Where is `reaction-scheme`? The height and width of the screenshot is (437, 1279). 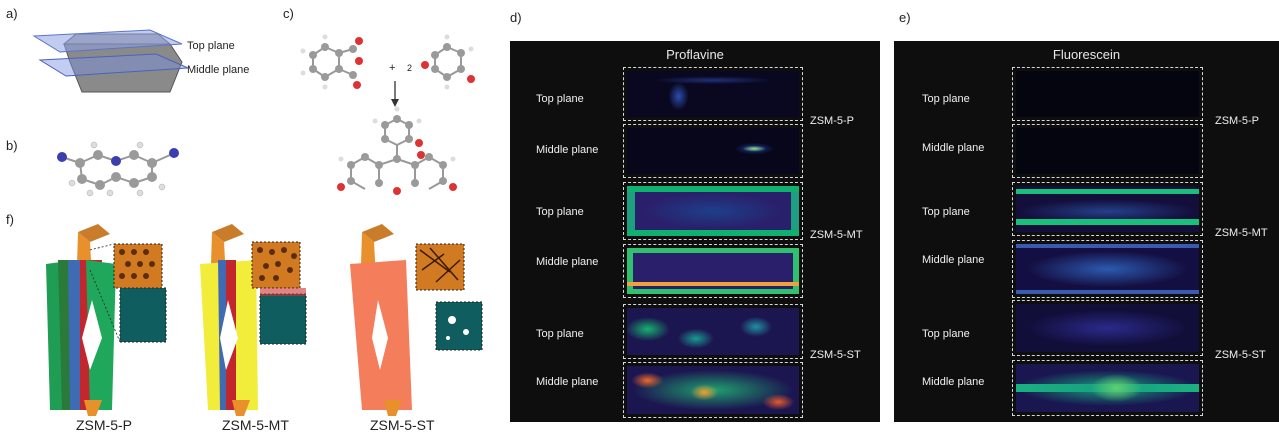 reaction-scheme is located at coordinates (387, 114).